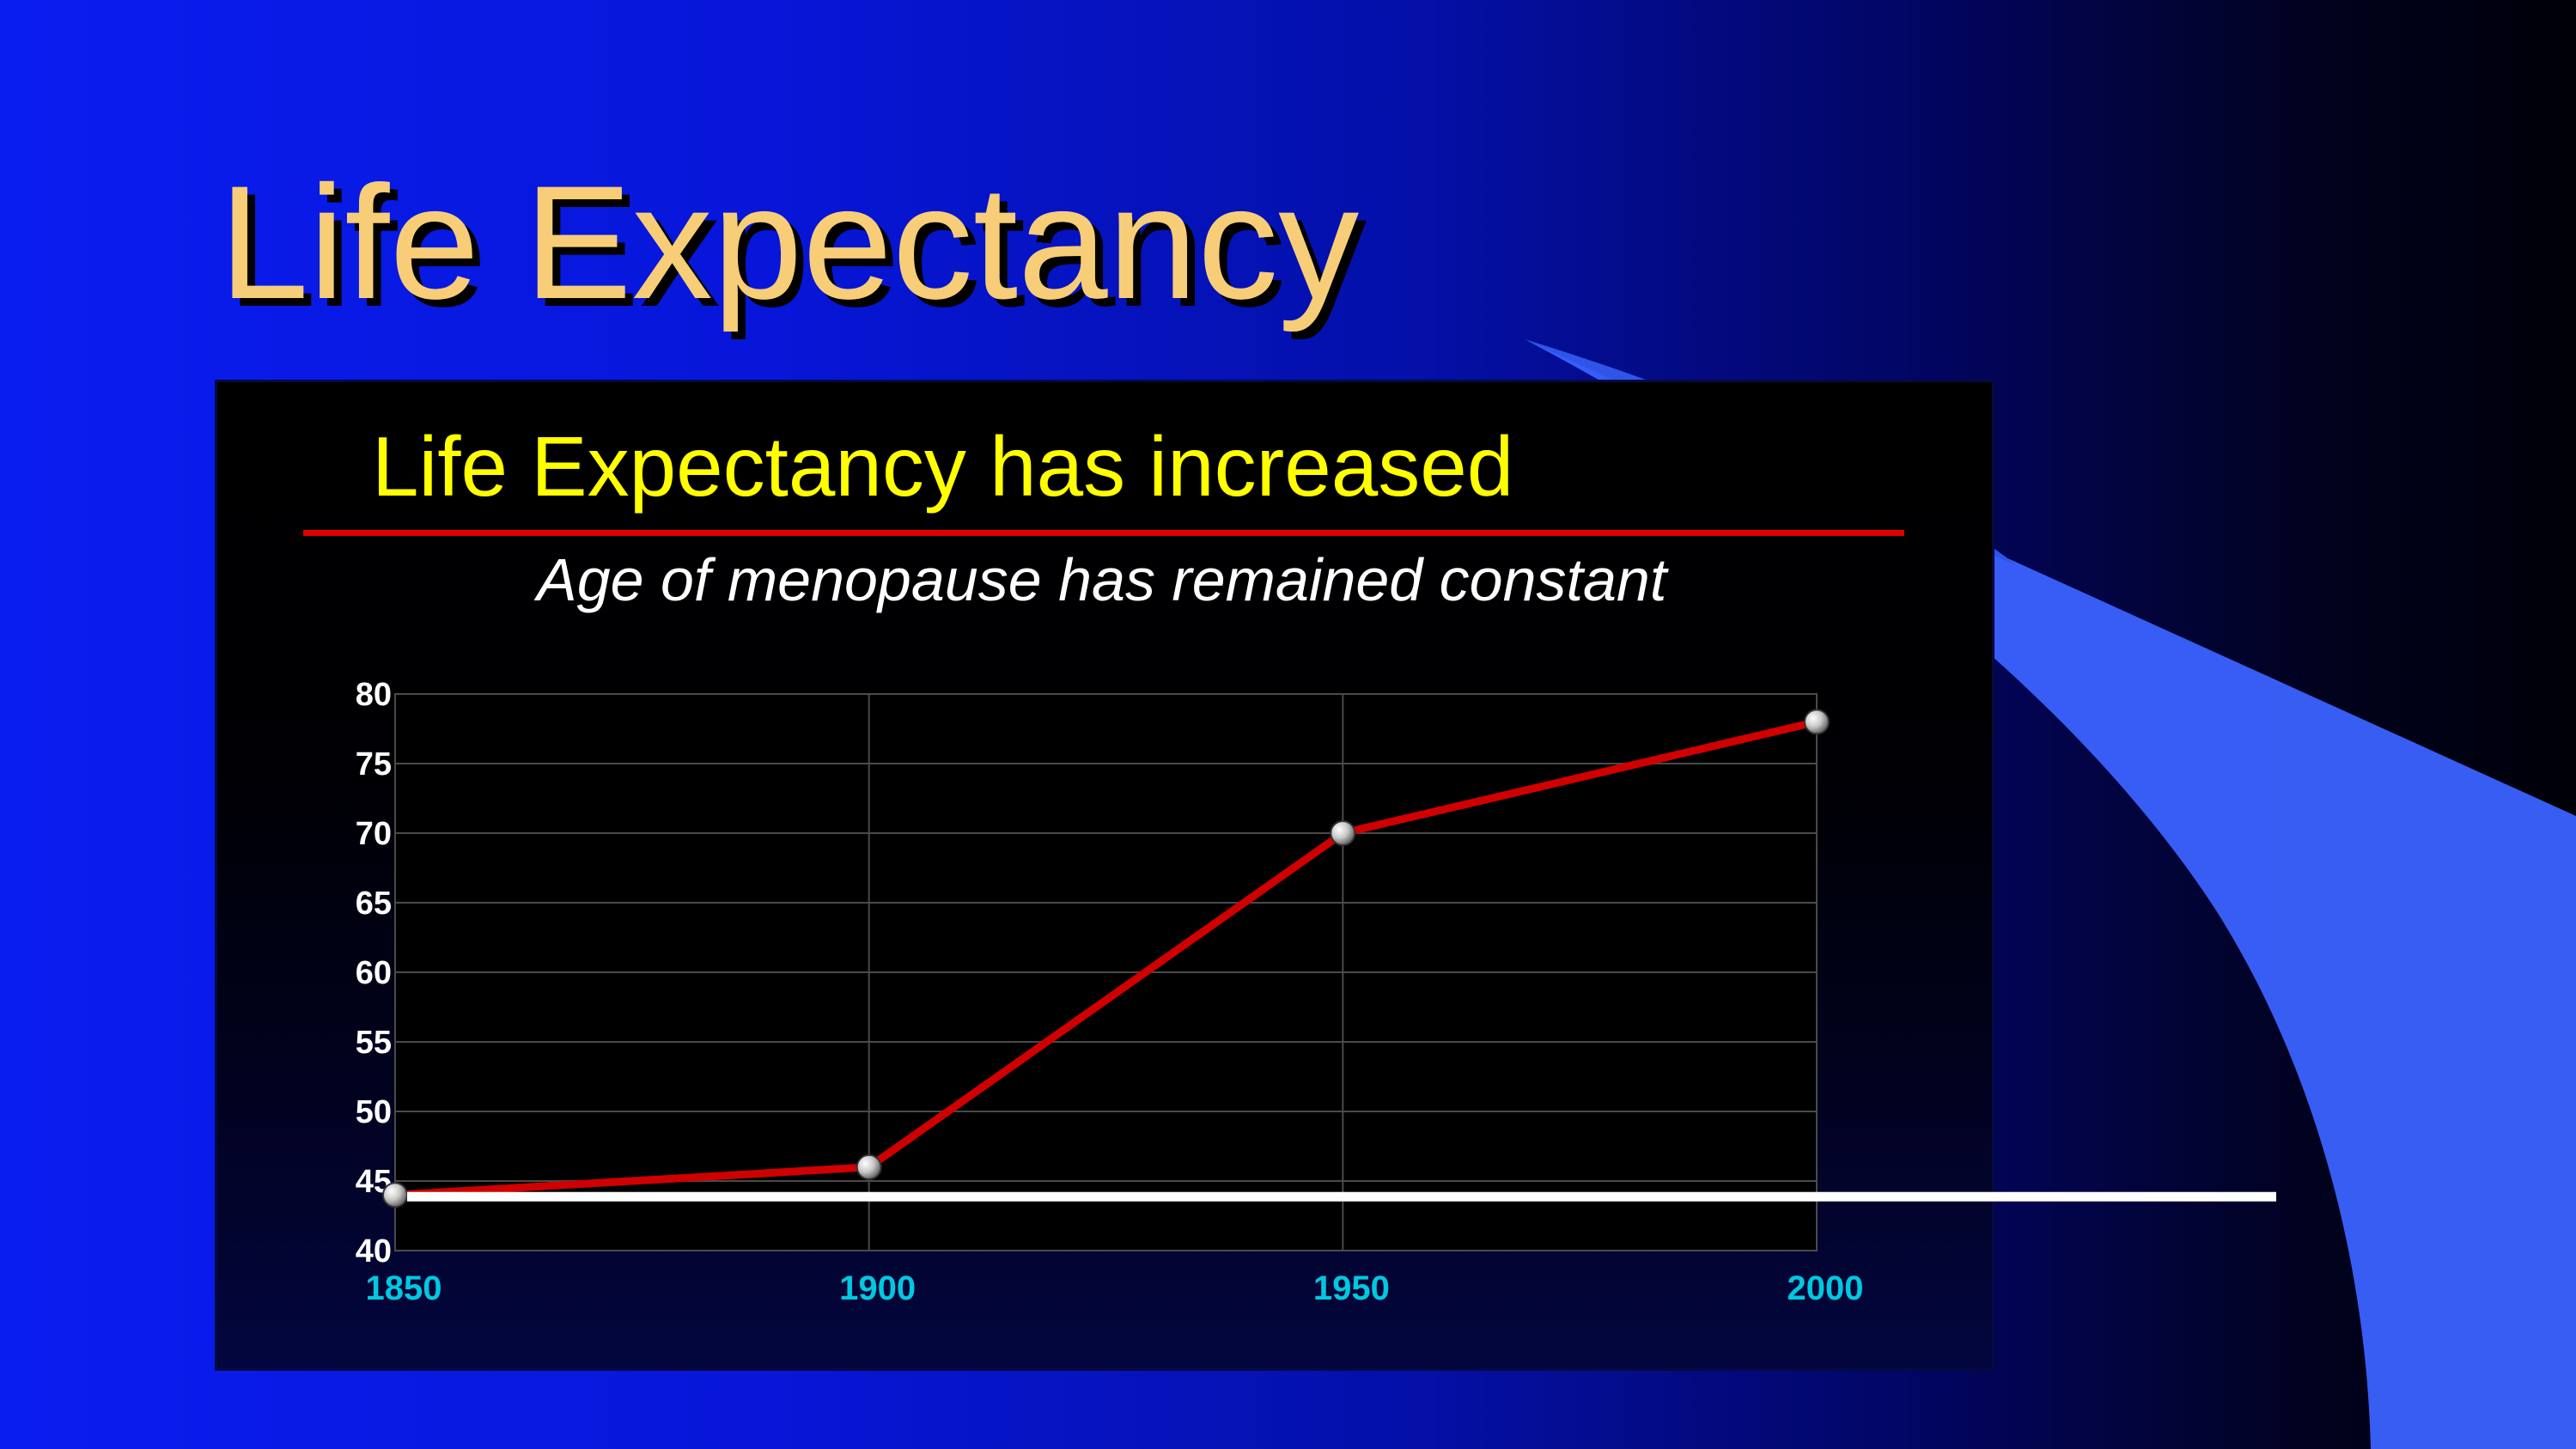 The width and height of the screenshot is (2576, 1449). Describe the element at coordinates (374, 904) in the screenshot. I see `y-tick-label: 65` at that location.